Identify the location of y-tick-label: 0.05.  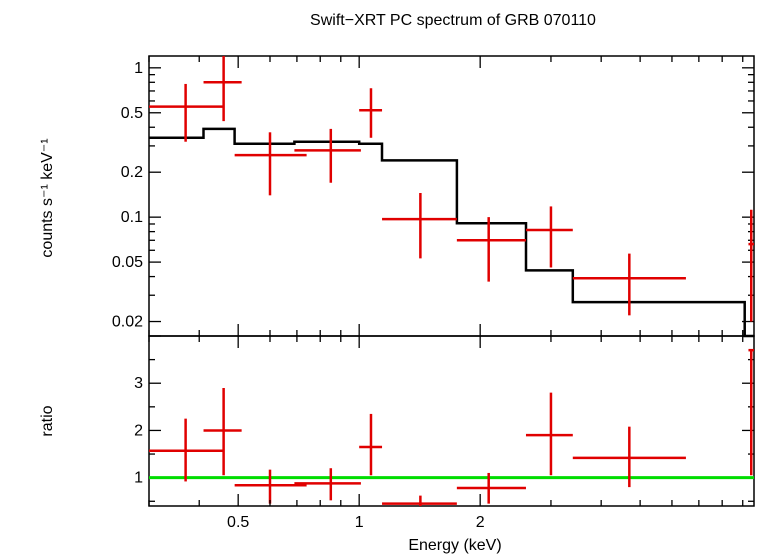
(127, 262).